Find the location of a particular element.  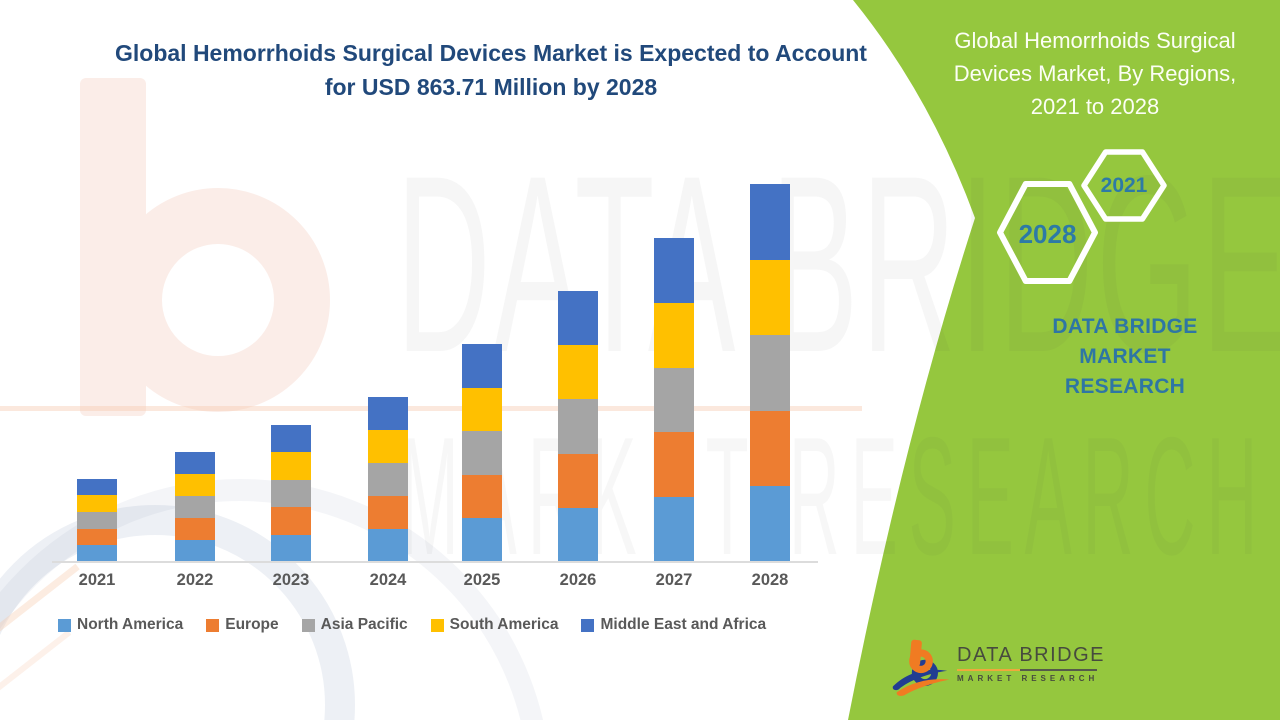

hexagon-2021 is located at coordinates (1124, 185).